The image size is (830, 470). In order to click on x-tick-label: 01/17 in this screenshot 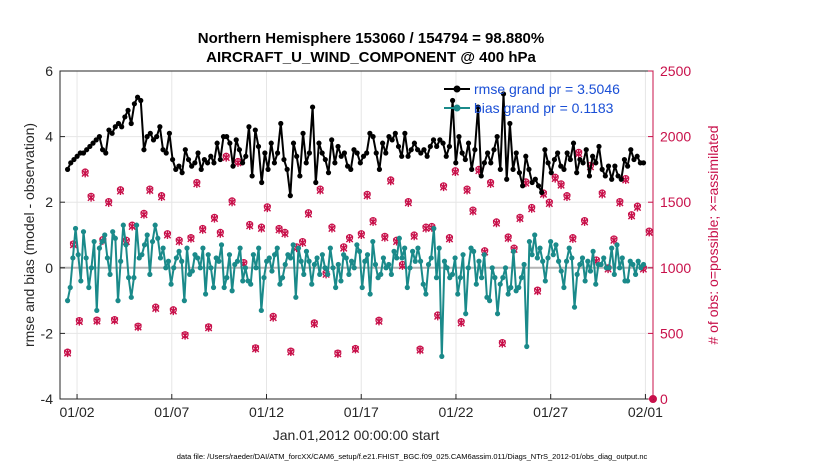, I will do `click(361, 412)`.